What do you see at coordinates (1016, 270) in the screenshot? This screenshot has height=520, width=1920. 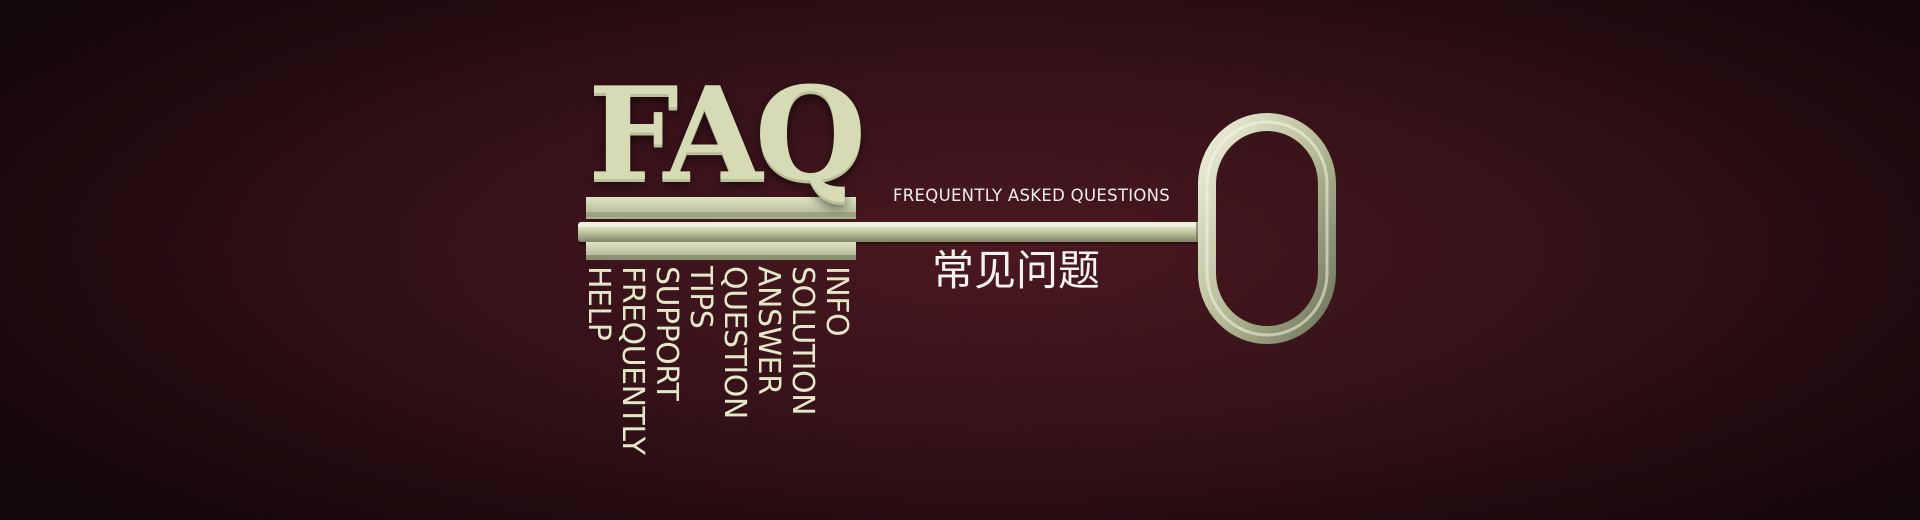 I see `chinese-title: 常见问题` at bounding box center [1016, 270].